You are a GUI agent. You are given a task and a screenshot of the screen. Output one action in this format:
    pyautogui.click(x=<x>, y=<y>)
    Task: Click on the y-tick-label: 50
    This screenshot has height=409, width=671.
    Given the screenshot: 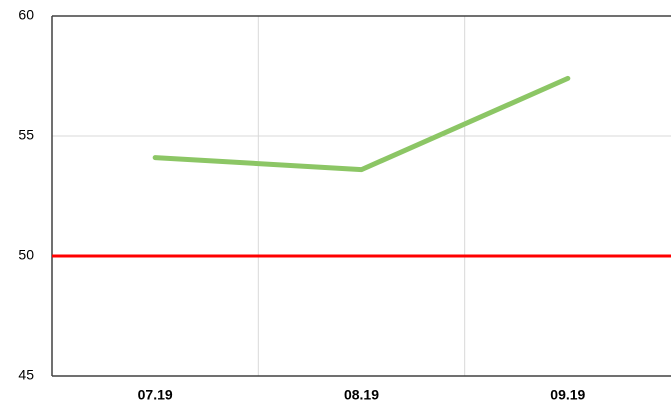 What is the action you would take?
    pyautogui.click(x=26, y=255)
    